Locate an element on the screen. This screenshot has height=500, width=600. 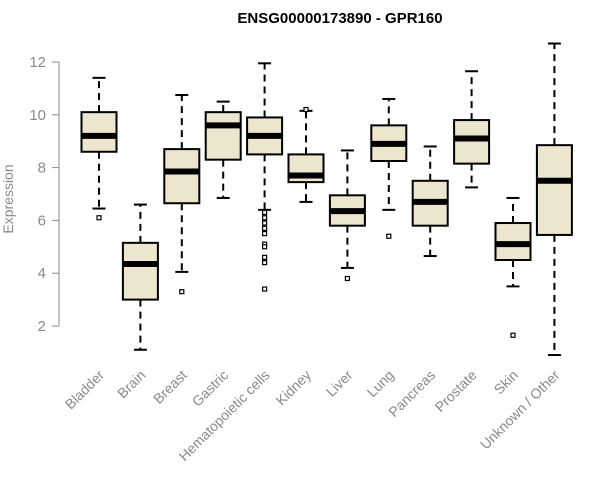
y-tick-label: 4 is located at coordinates (42, 273).